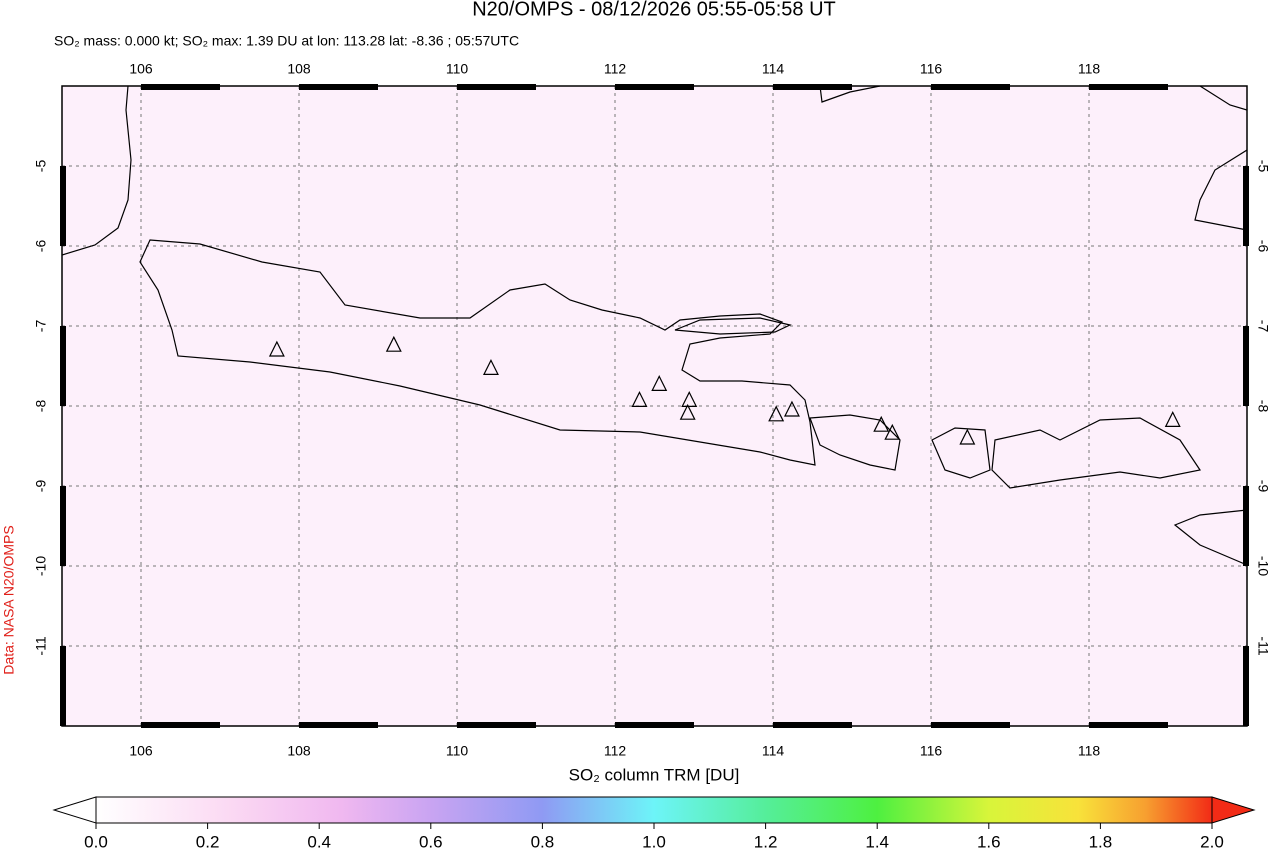 This screenshot has width=1272, height=853. I want to click on colorbar, so click(654, 810).